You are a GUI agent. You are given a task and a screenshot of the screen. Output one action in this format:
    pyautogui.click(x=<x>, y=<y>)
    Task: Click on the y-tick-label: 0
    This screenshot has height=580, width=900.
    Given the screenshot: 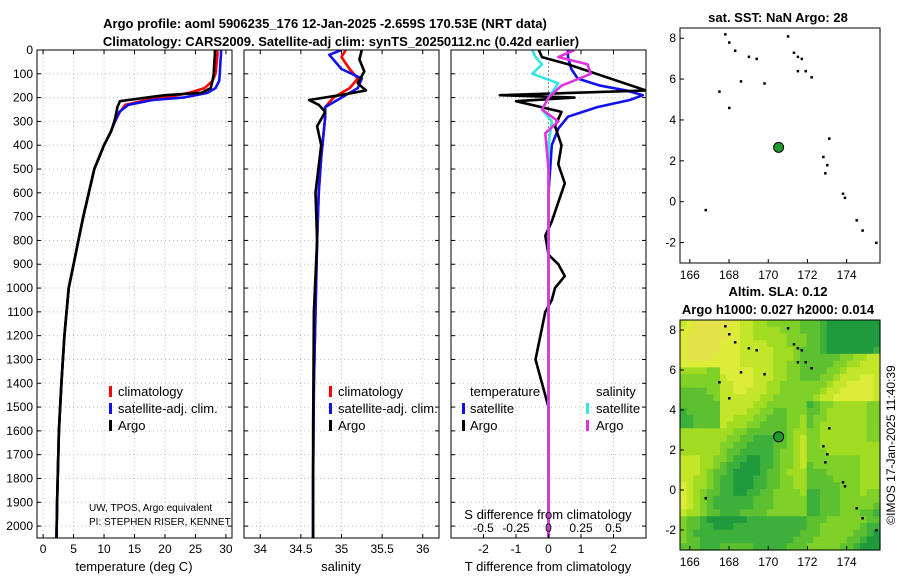 What is the action you would take?
    pyautogui.click(x=672, y=490)
    